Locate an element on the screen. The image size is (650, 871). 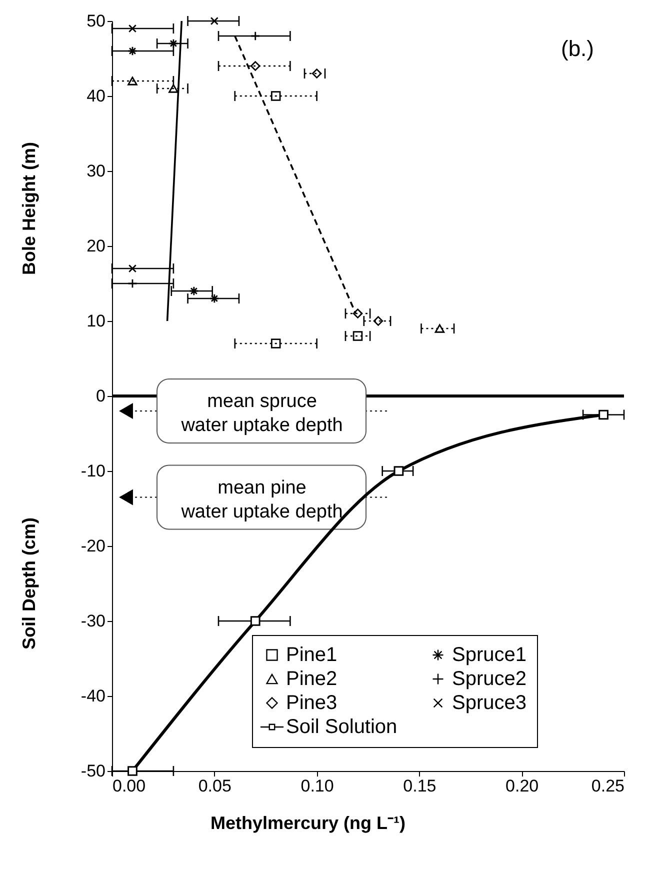
x-tick-label: 0.05 is located at coordinates (215, 786).